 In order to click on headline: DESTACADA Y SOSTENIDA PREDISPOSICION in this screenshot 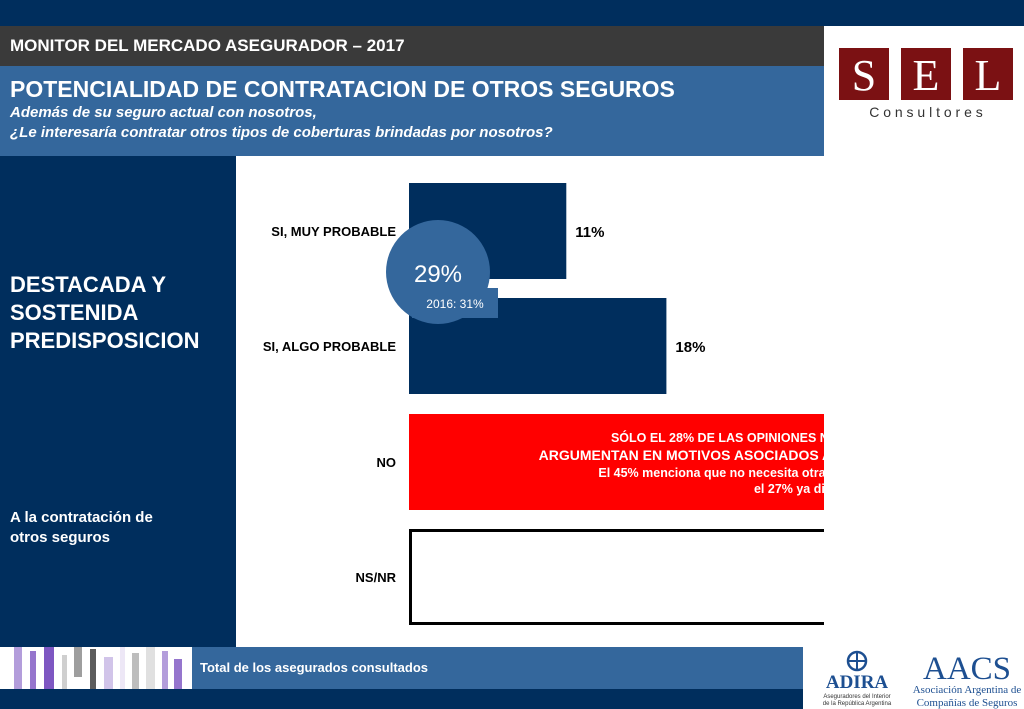, I will do `click(120, 313)`.